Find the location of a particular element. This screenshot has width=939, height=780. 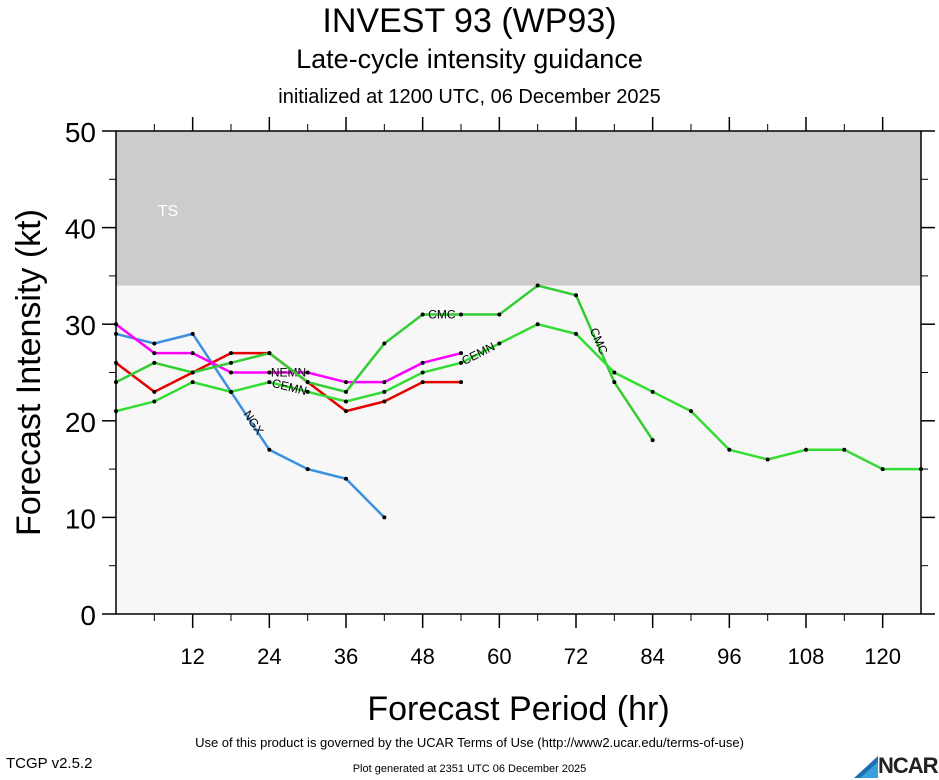

ncar-logo-icon is located at coordinates (866, 767).